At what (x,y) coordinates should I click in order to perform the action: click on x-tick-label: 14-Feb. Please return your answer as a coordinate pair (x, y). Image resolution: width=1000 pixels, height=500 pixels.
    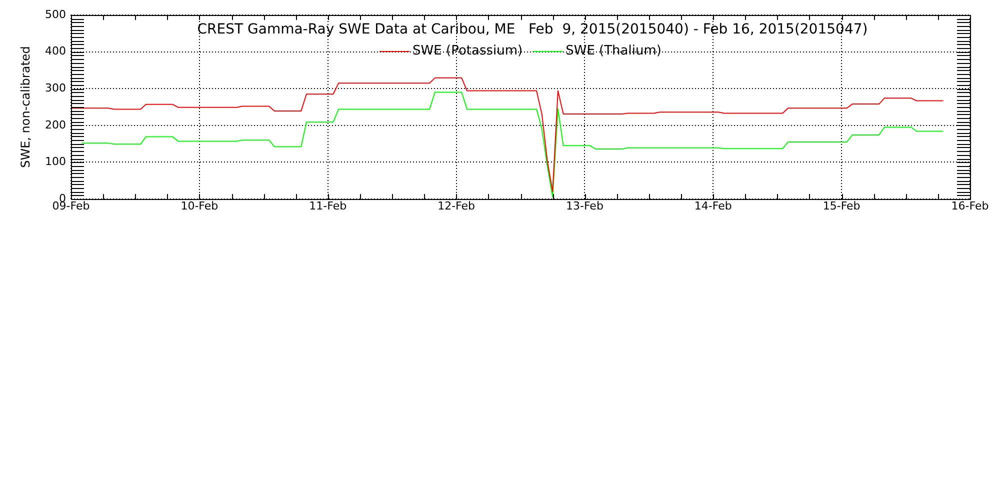
    Looking at the image, I should click on (713, 205).